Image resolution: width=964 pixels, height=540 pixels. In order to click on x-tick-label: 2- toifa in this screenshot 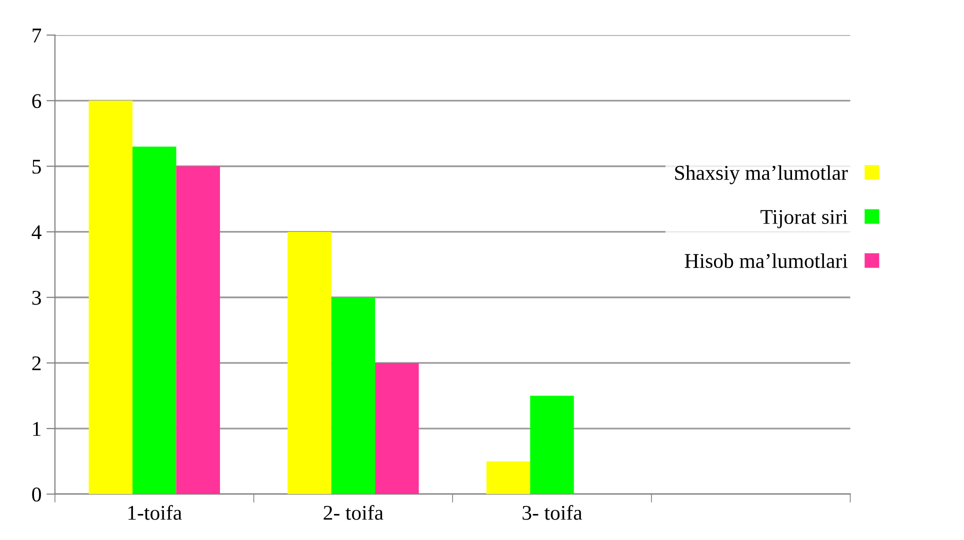, I will do `click(354, 512)`.